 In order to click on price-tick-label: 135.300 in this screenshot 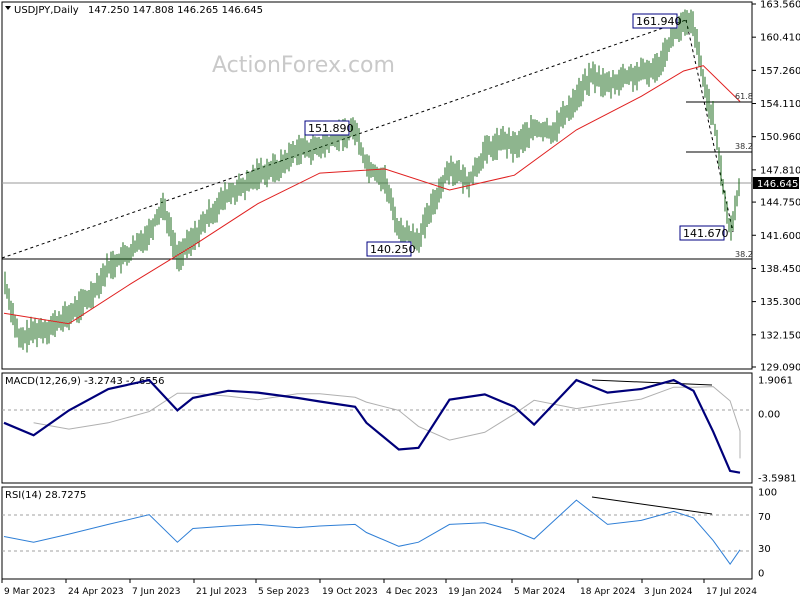, I will do `click(780, 302)`.